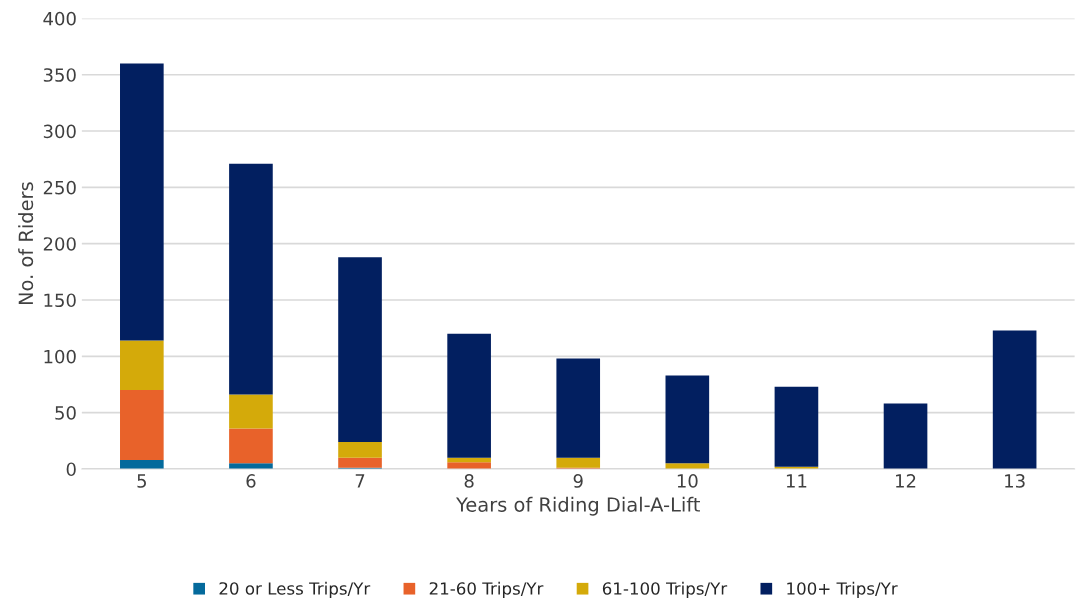 This screenshot has width=1091, height=613. What do you see at coordinates (59, 18) in the screenshot?
I see `y-tick-label: 400` at bounding box center [59, 18].